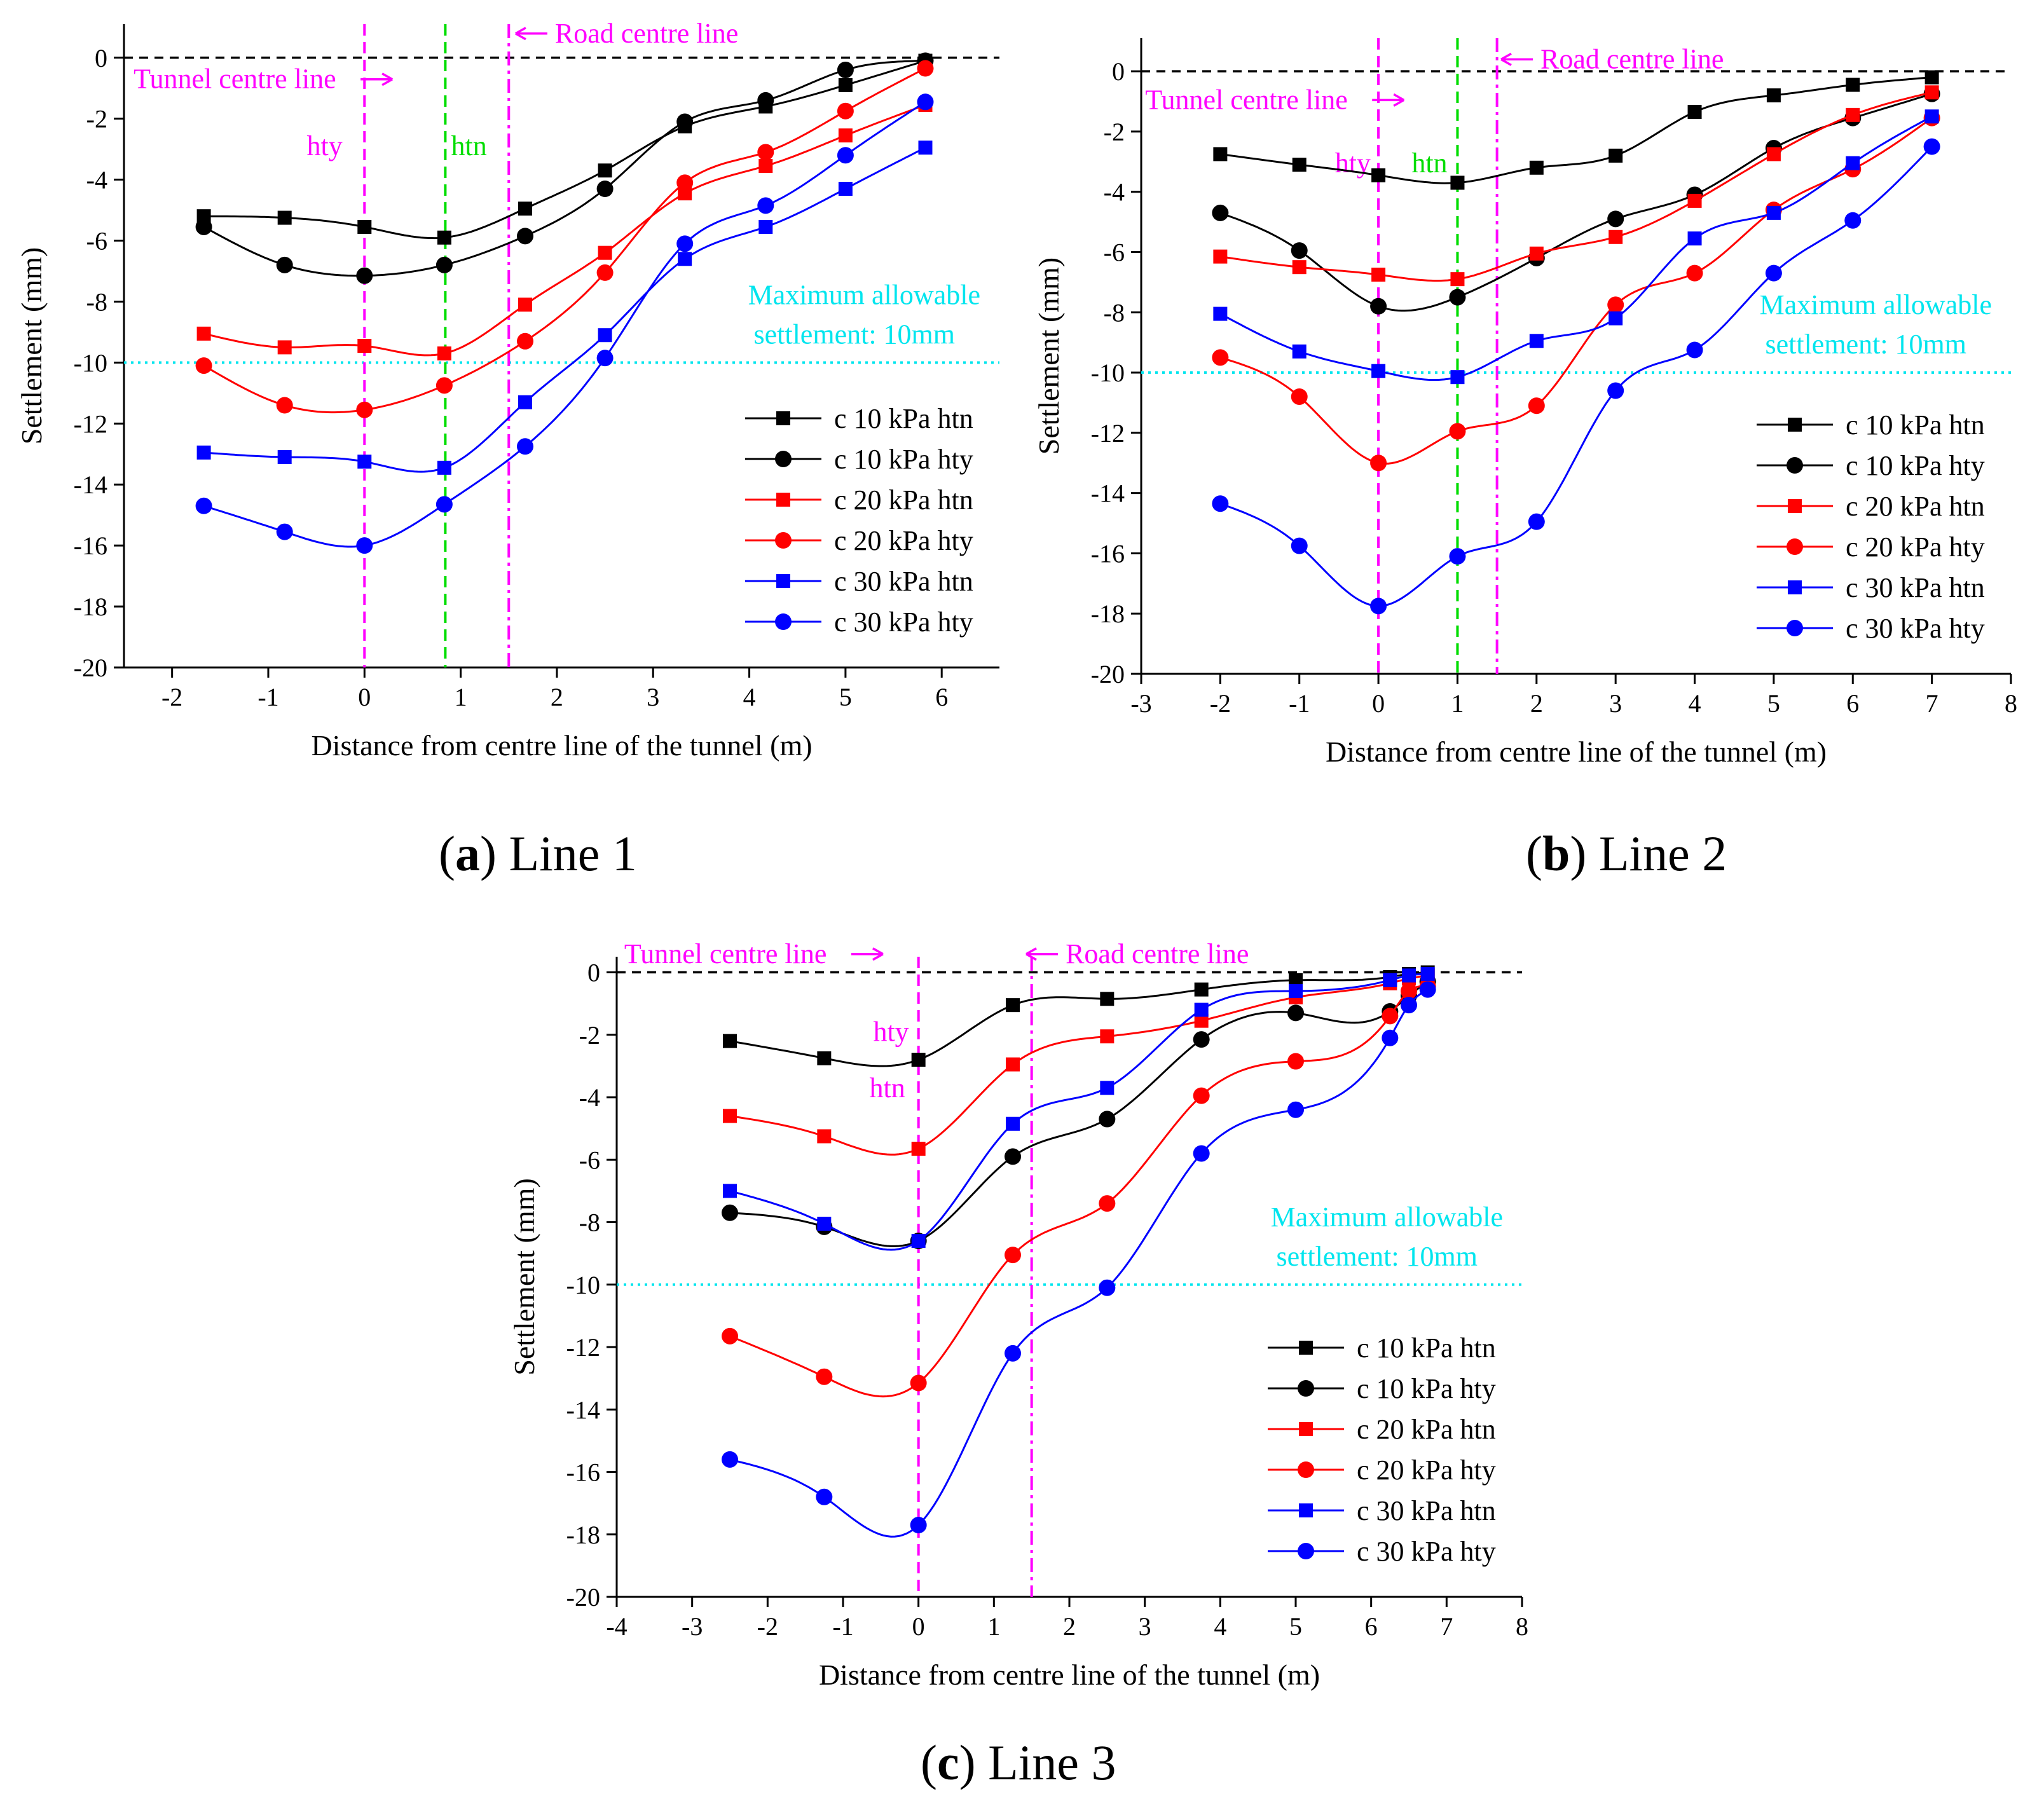  I want to click on caption-c-letter: c, so click(947, 1762).